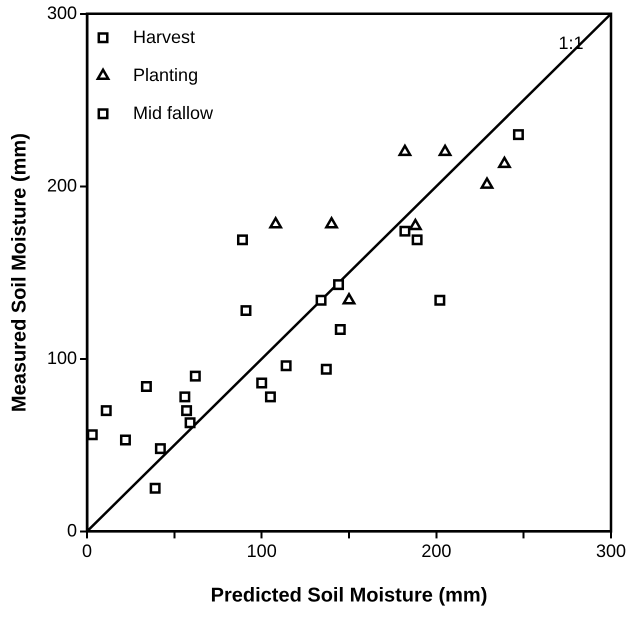 The width and height of the screenshot is (641, 622). I want to click on x-tick-label: 100, so click(261, 551).